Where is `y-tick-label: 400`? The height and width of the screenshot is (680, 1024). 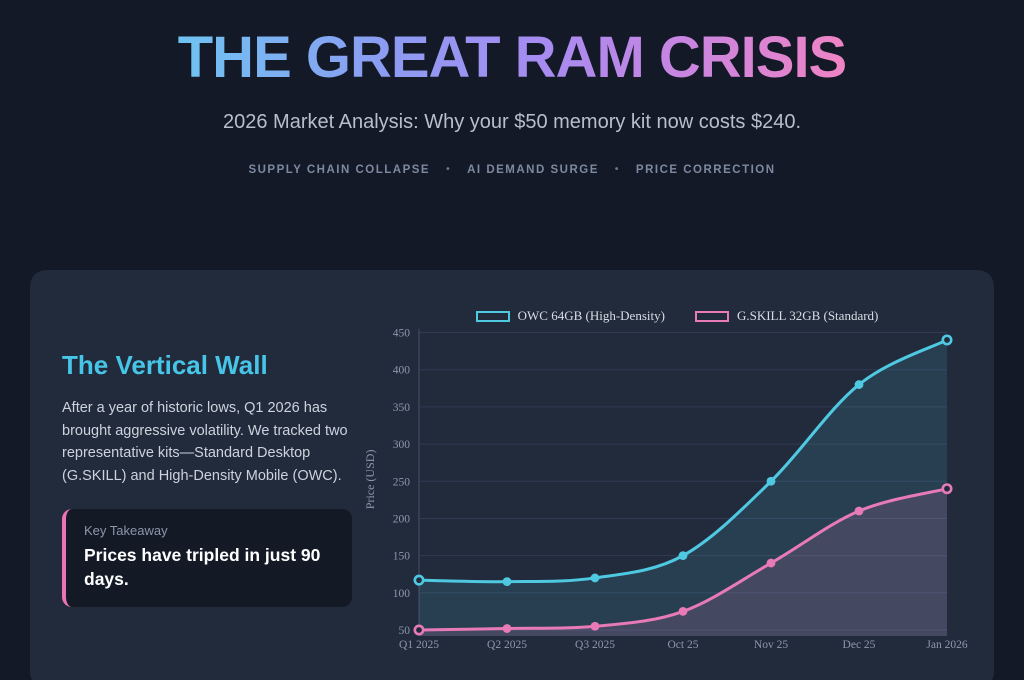 y-tick-label: 400 is located at coordinates (402, 371).